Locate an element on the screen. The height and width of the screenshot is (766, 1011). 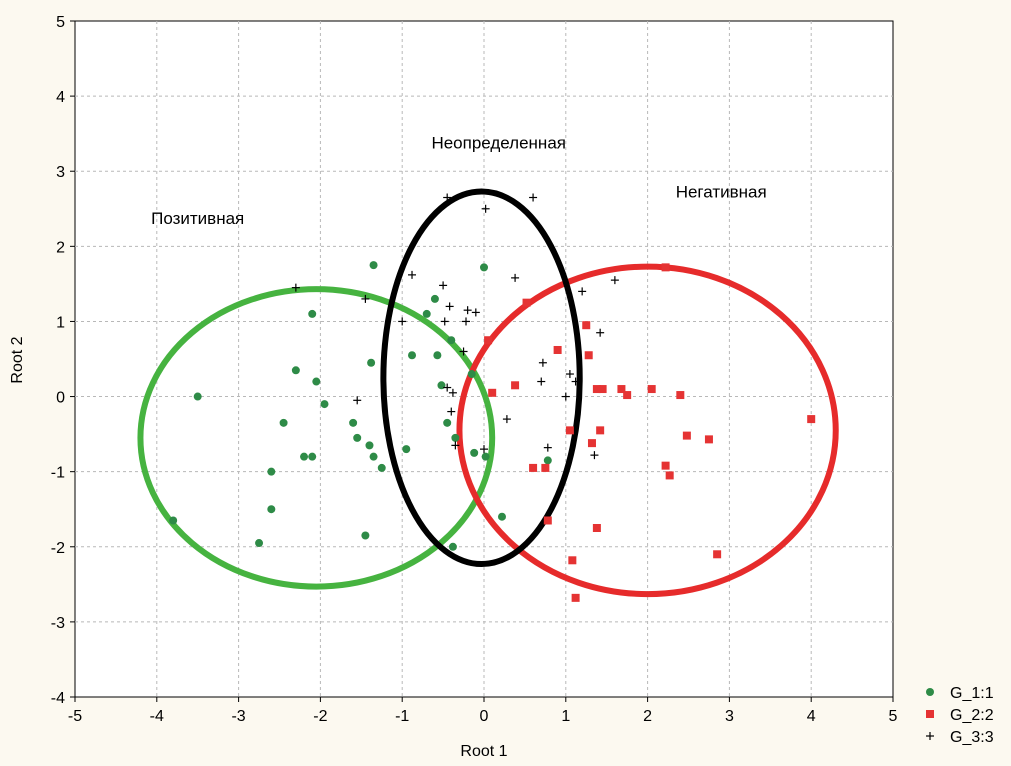
y-tick-label: 5 is located at coordinates (60, 22).